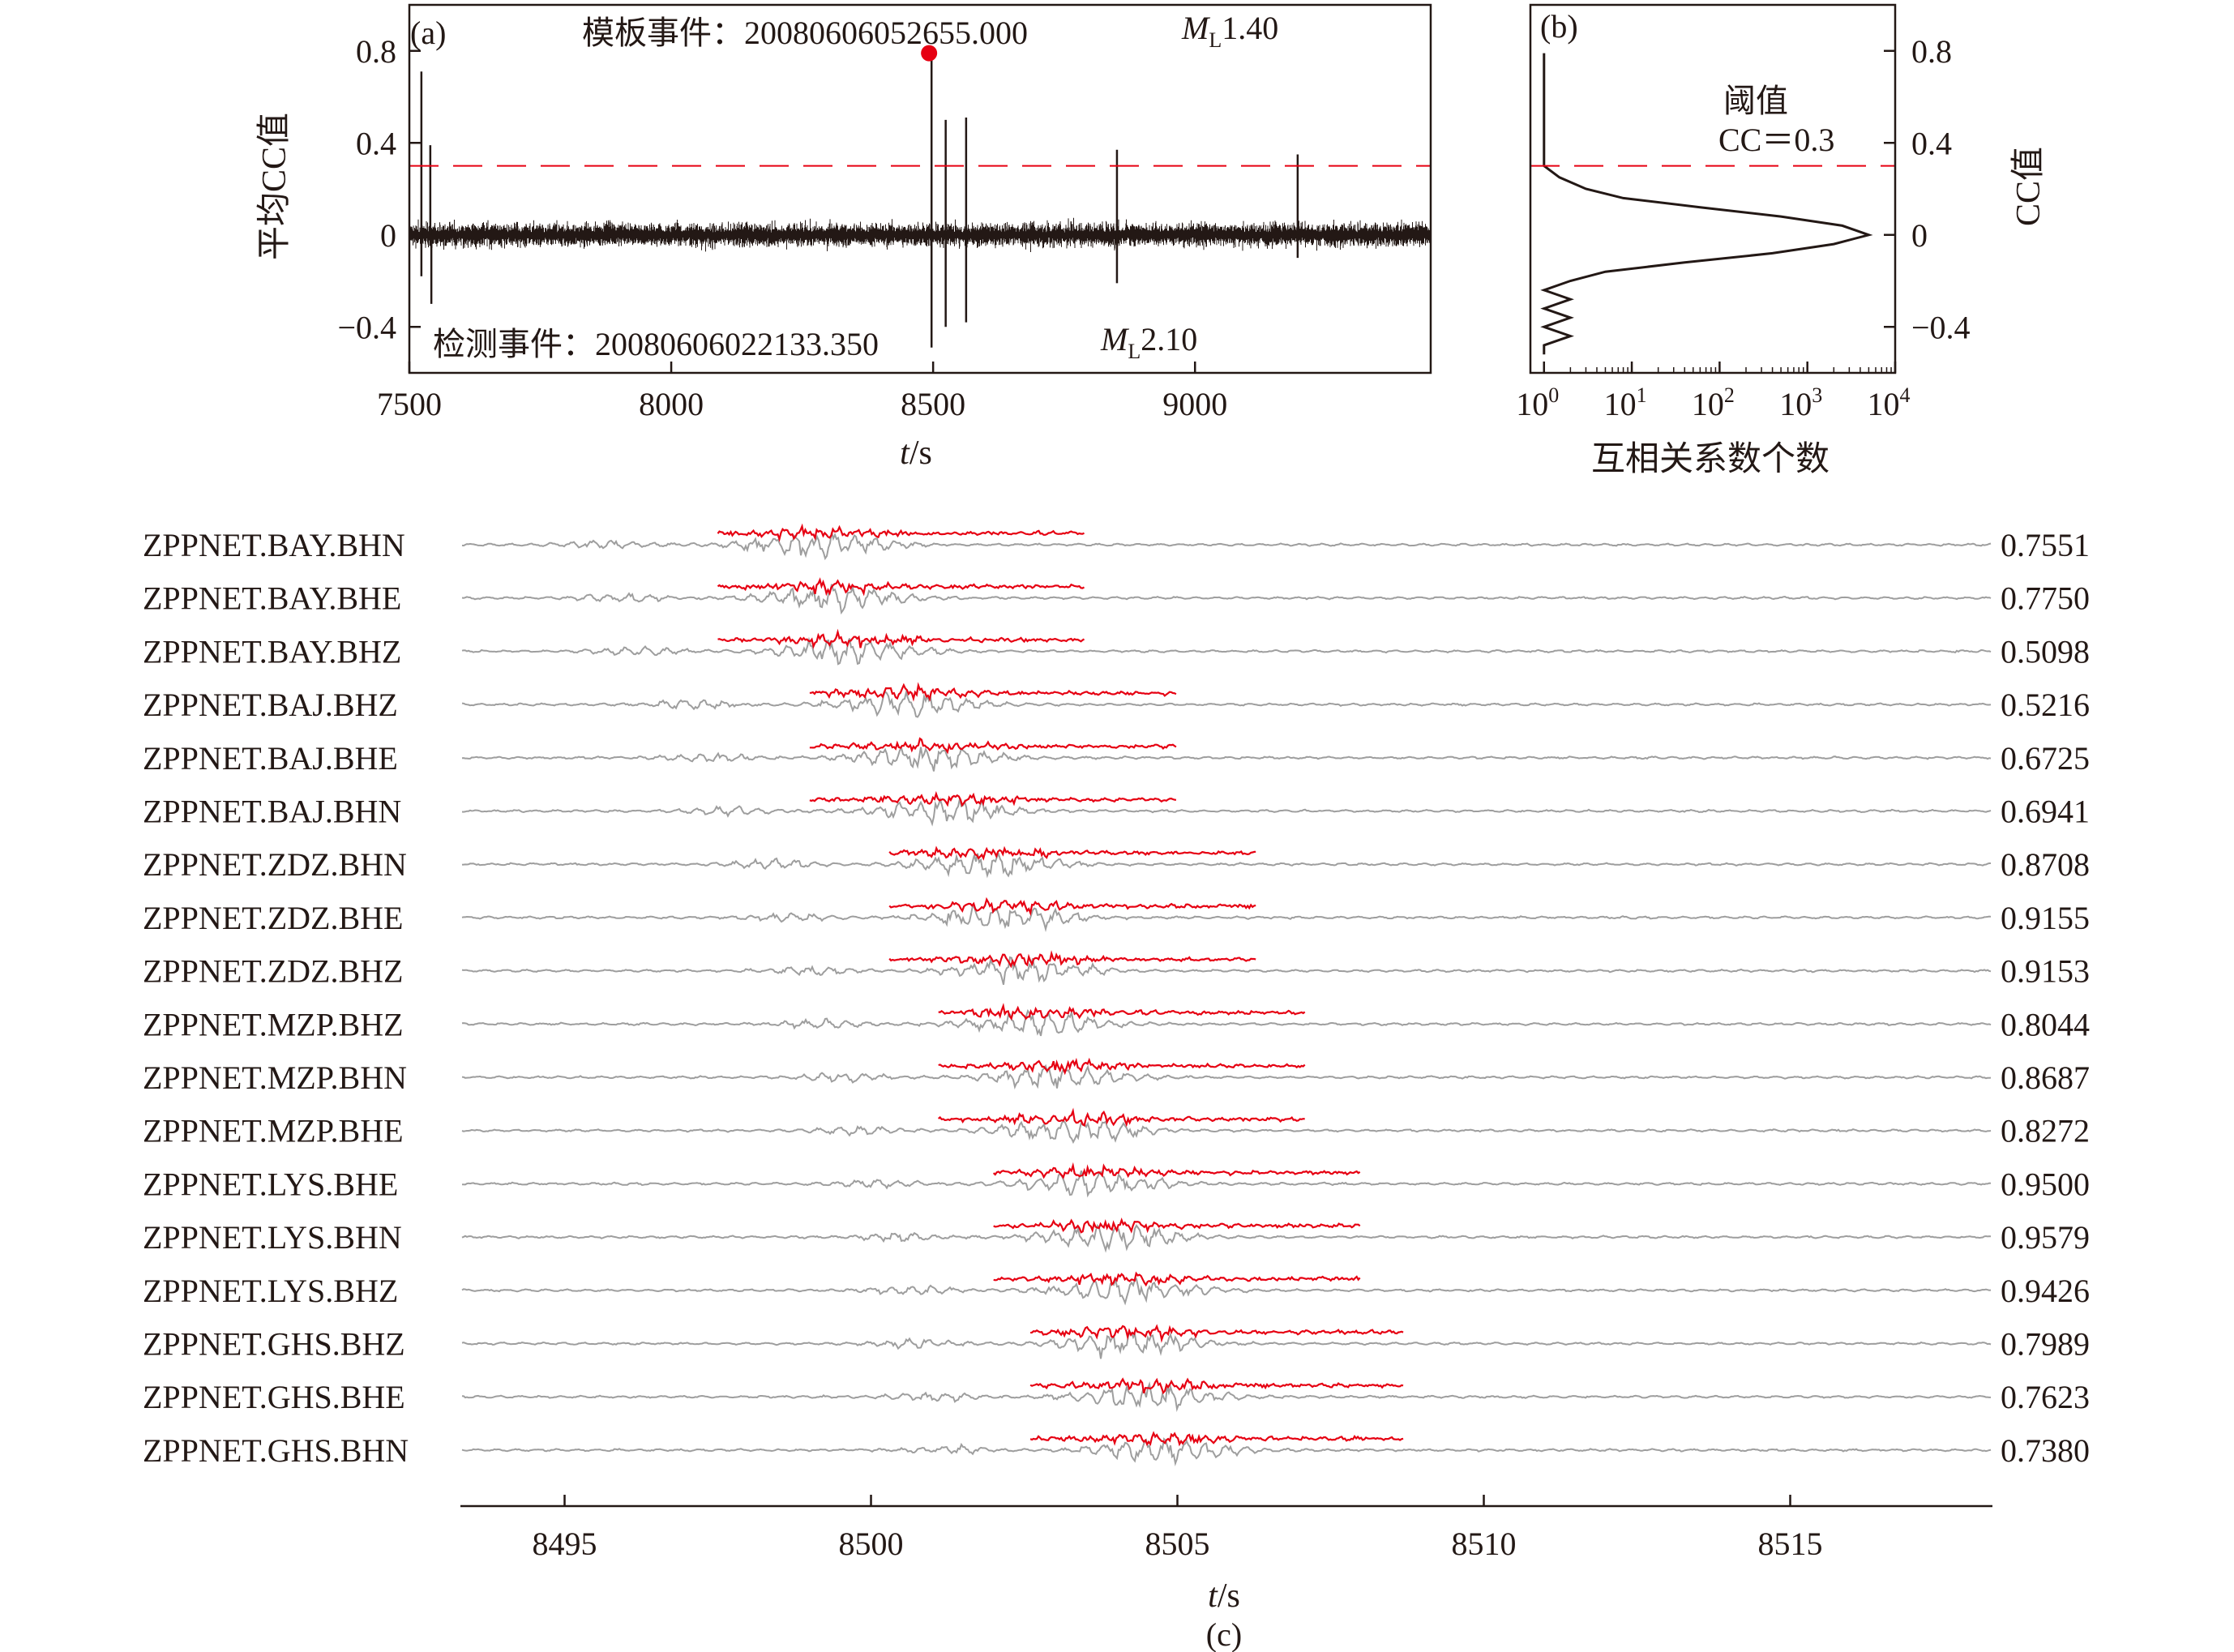 The width and height of the screenshot is (2234, 1652). Describe the element at coordinates (2045, 1451) in the screenshot. I see `cc-value: 0.7380` at that location.